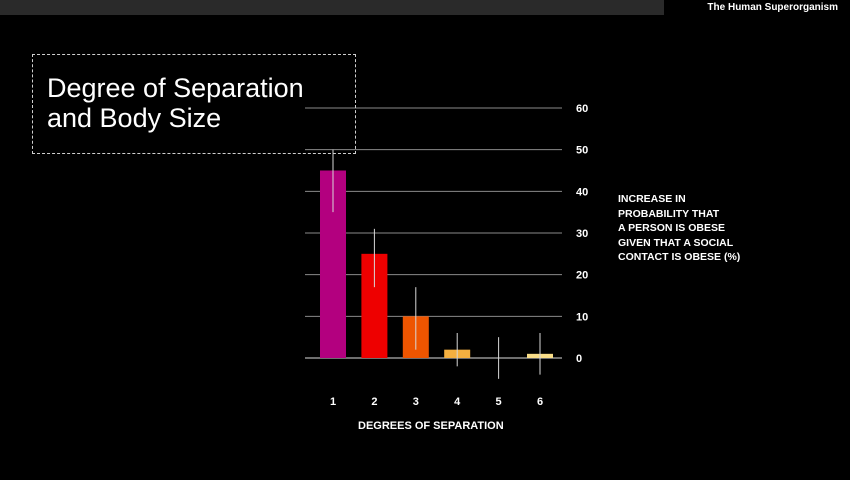 The image size is (850, 480). What do you see at coordinates (425, 7) in the screenshot?
I see `top-bar: The Human Superorganism` at bounding box center [425, 7].